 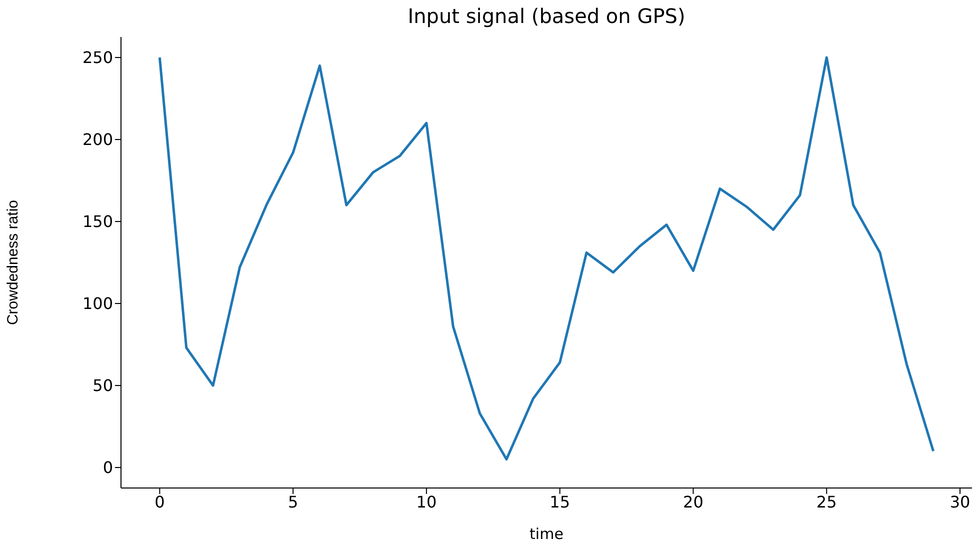 What do you see at coordinates (546, 16) in the screenshot?
I see `chart-title: Input signal (based on GPS)` at bounding box center [546, 16].